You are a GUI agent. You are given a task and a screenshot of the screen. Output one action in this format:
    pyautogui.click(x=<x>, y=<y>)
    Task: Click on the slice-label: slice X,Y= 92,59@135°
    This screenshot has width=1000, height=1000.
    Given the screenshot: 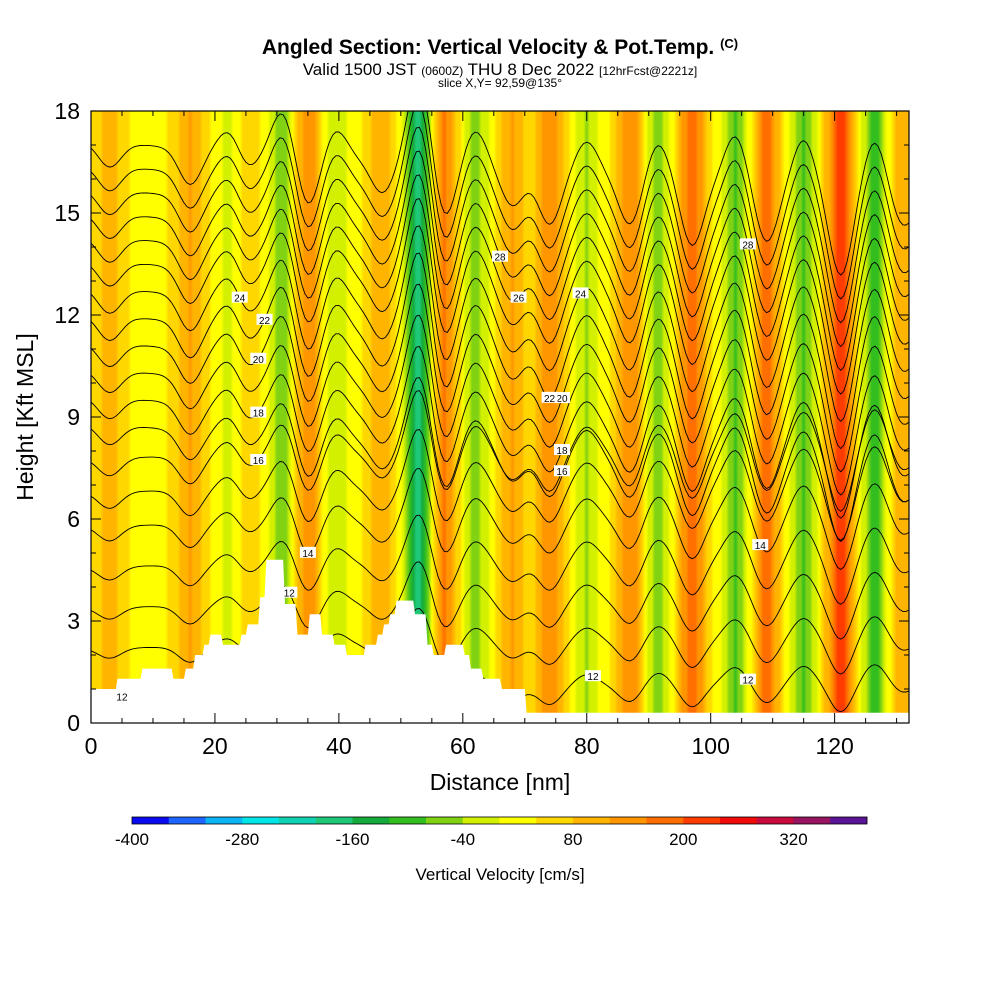 What is the action you would take?
    pyautogui.click(x=500, y=83)
    